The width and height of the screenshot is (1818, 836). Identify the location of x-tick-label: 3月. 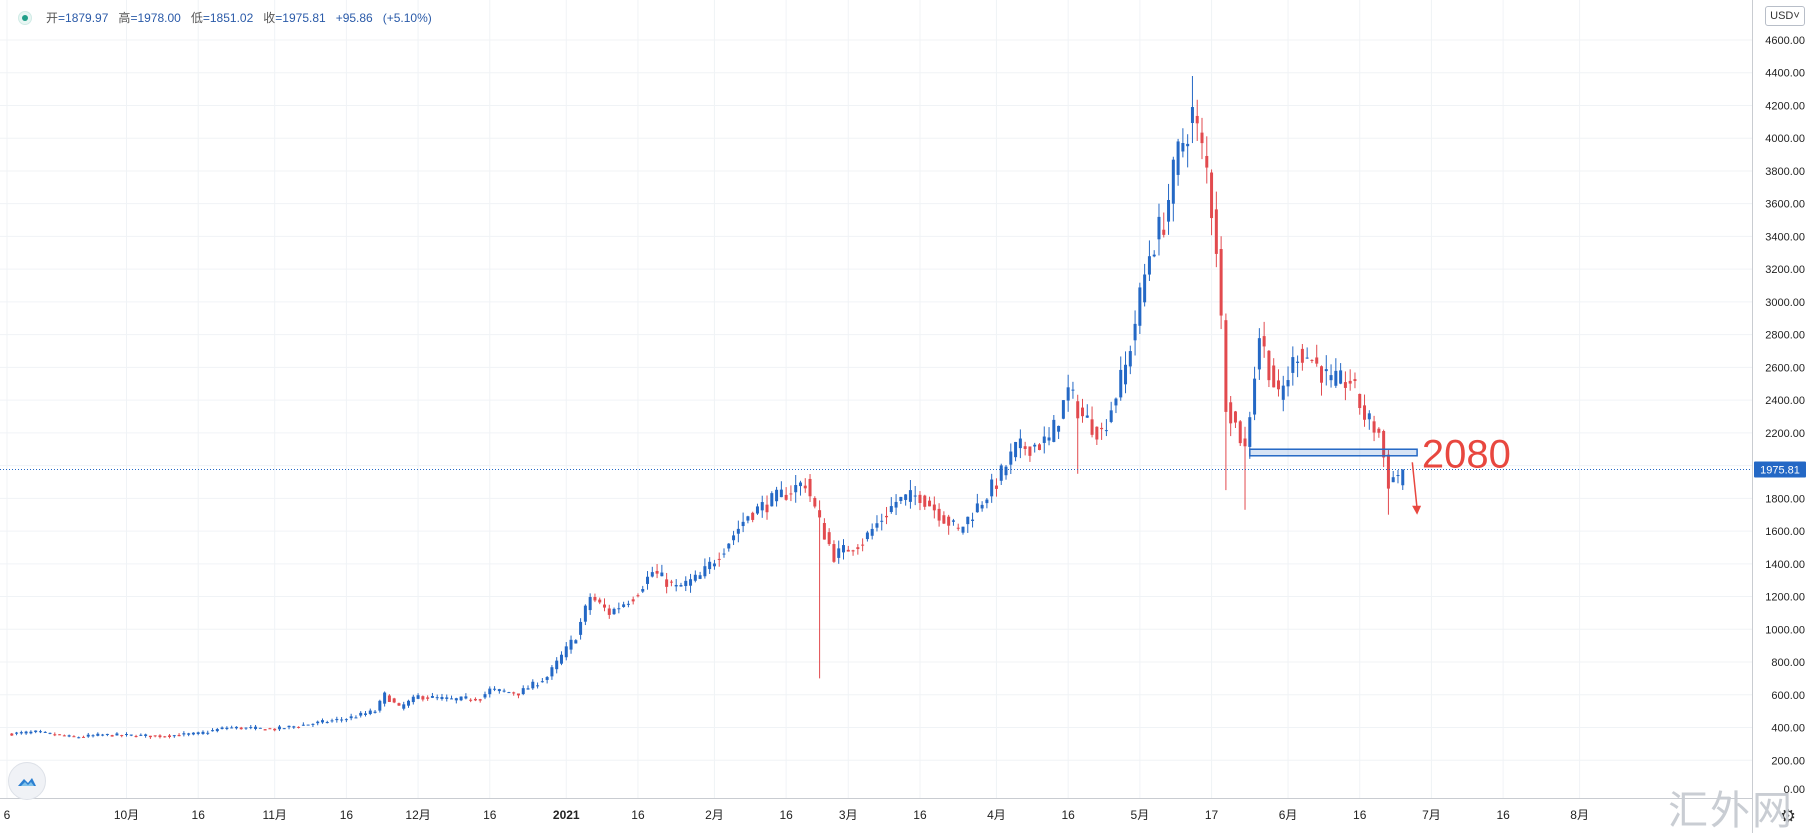
(848, 815).